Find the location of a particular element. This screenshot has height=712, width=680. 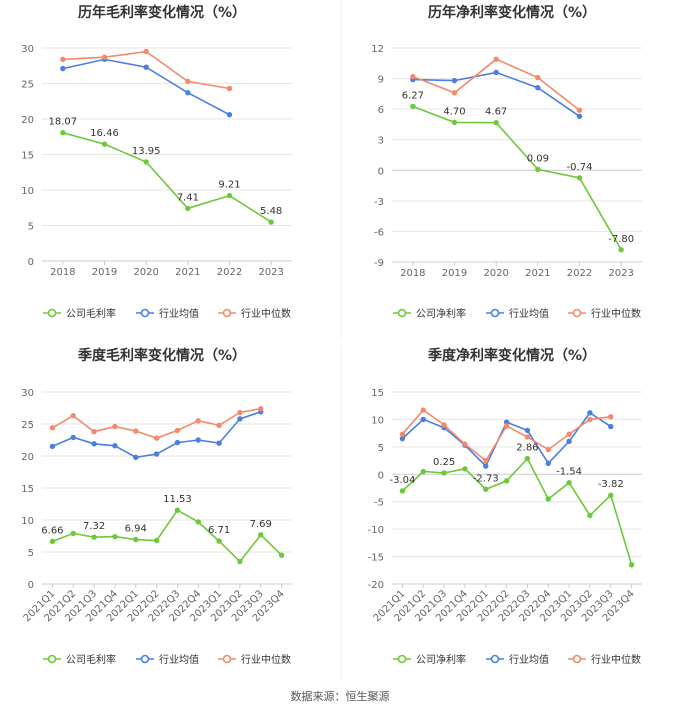

y-tick-label: 6 is located at coordinates (381, 110).